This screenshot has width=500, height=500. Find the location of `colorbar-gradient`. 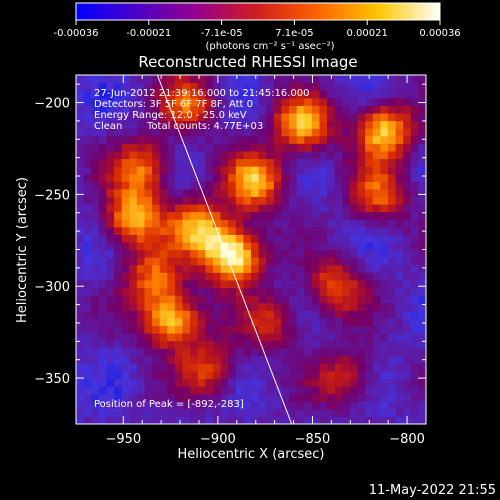

colorbar-gradient is located at coordinates (258, 11).